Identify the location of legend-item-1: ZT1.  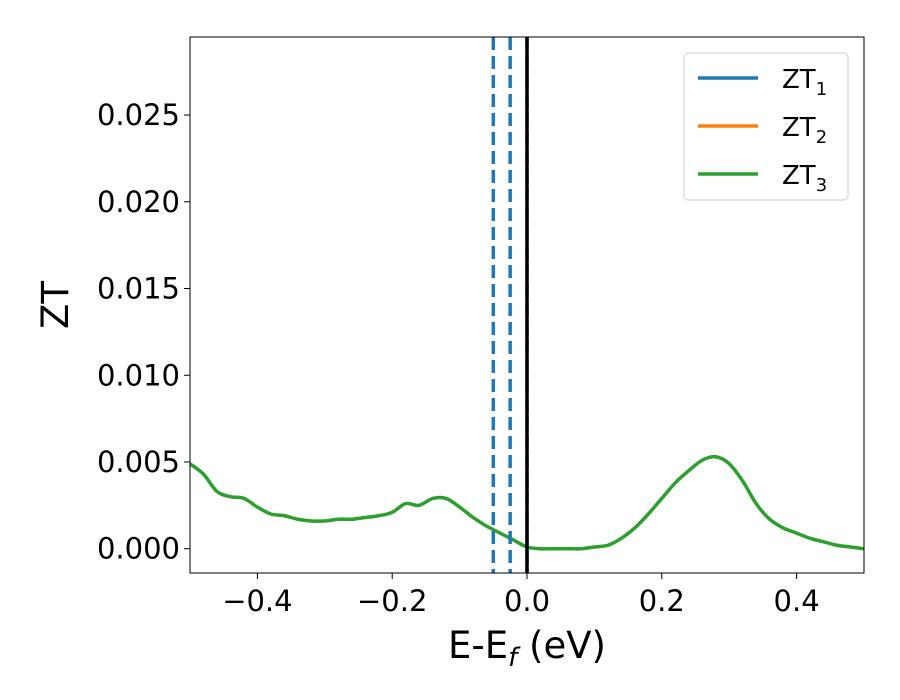
(762, 82).